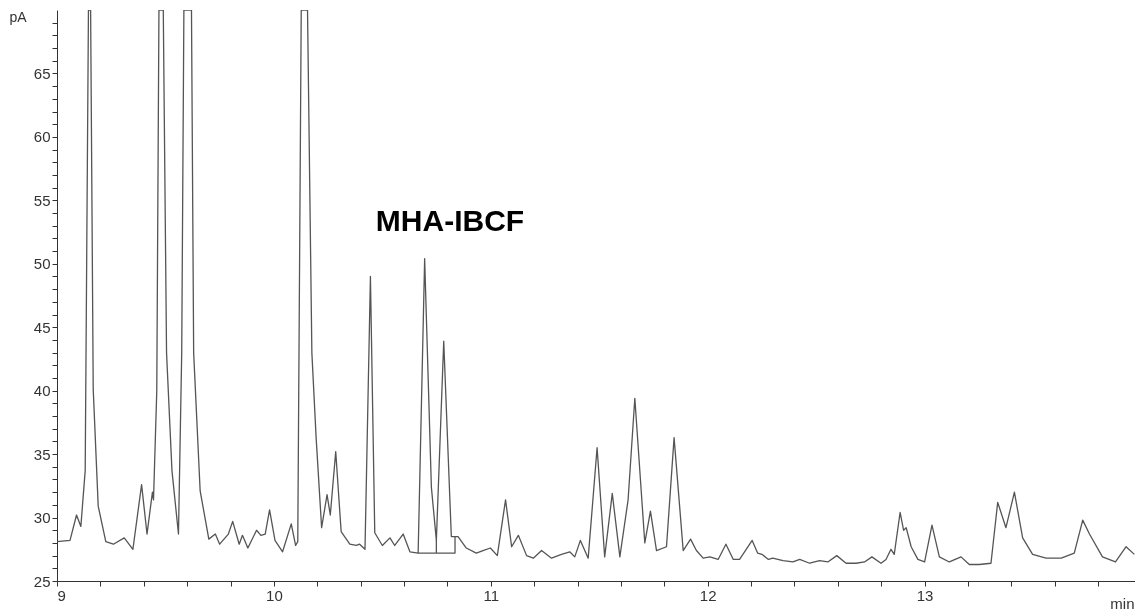 Image resolution: width=1135 pixels, height=614 pixels. I want to click on x-tick-label: 12, so click(708, 595).